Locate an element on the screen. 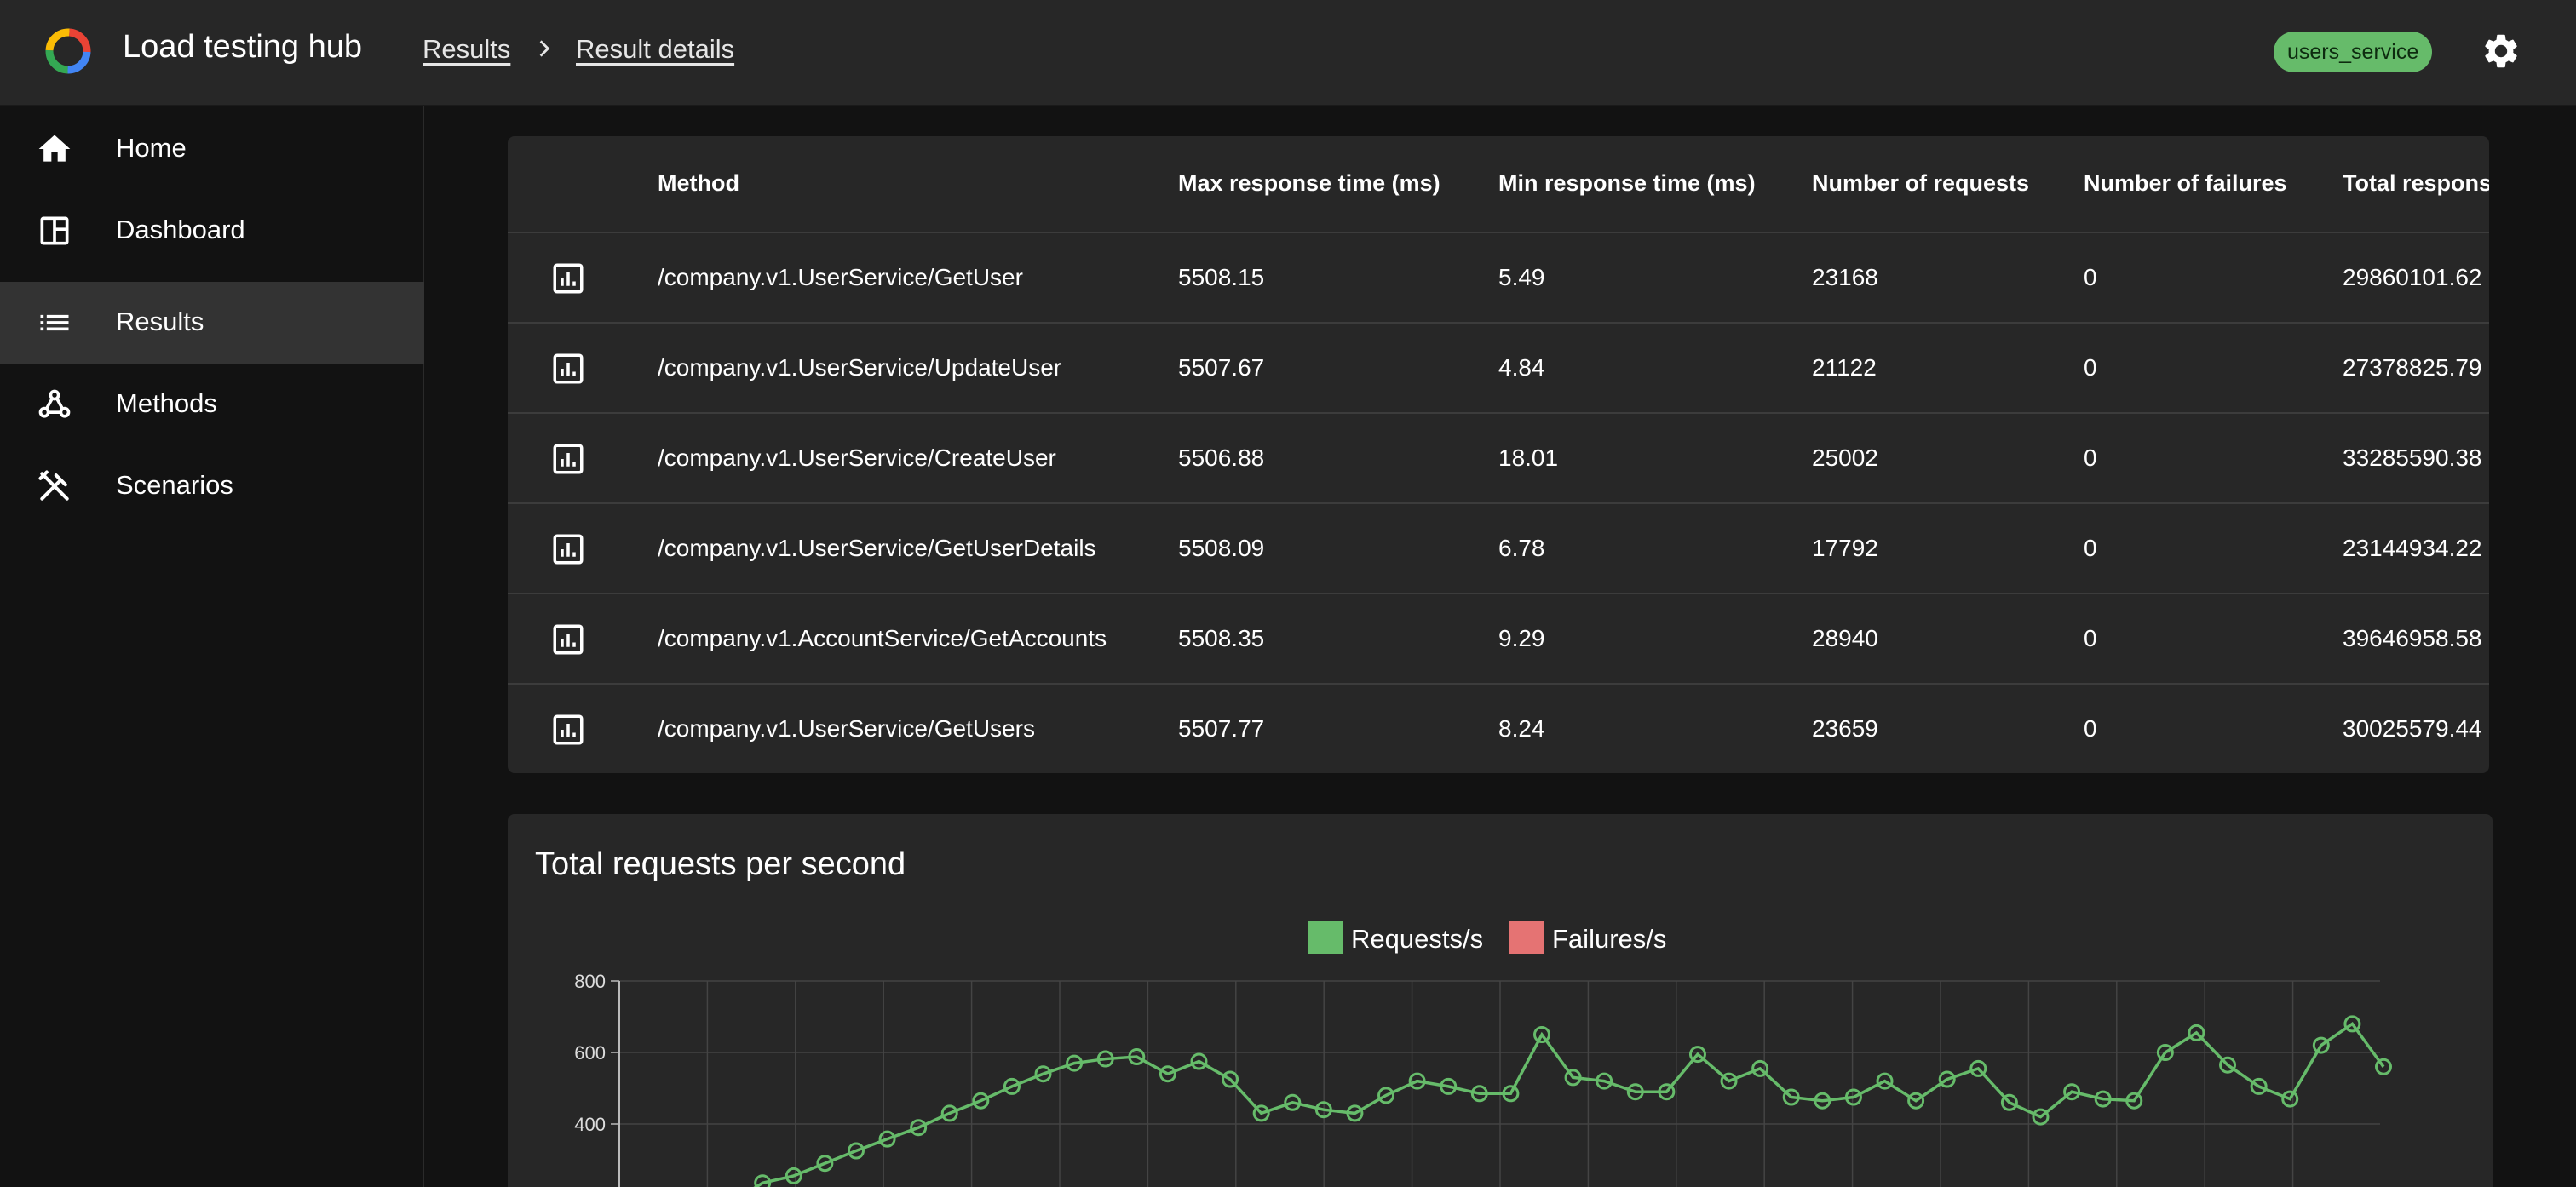 The image size is (2576, 1187). sidebar-item-dashboard: Dashboard is located at coordinates (212, 231).